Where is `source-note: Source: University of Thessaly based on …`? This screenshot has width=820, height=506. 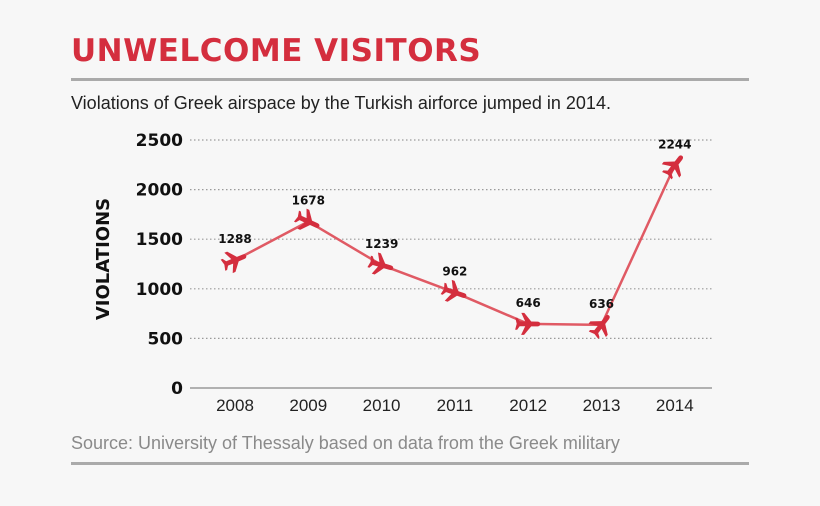
source-note: Source: University of Thessaly based on … is located at coordinates (345, 443).